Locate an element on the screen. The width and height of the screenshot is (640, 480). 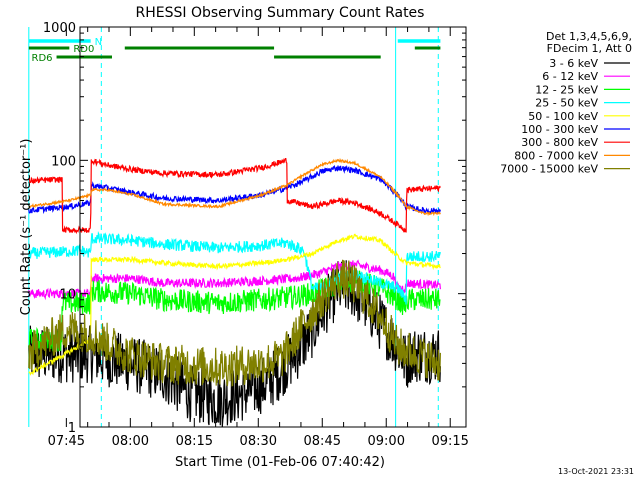
x-tick-label: 07:45 is located at coordinates (66, 441).